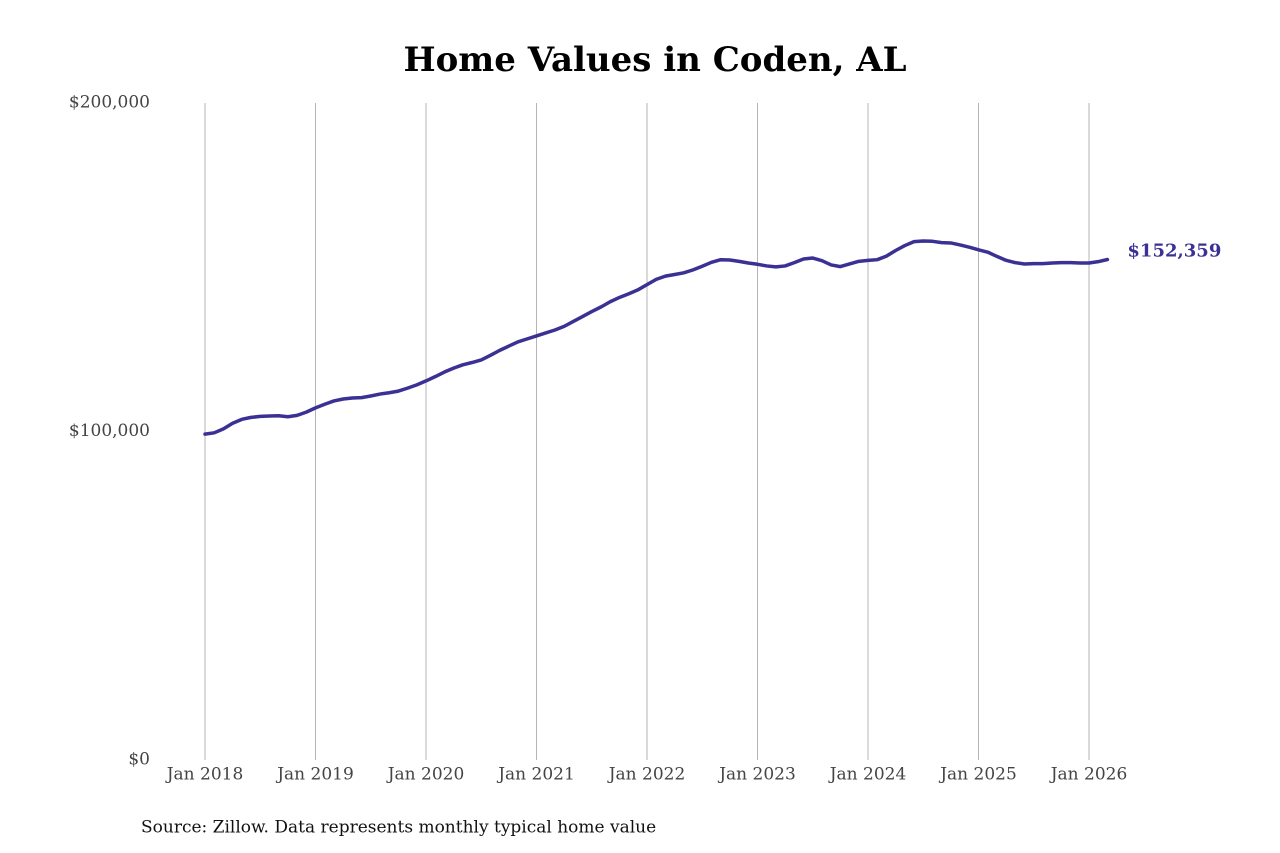 This screenshot has width=1280, height=853. Describe the element at coordinates (535, 775) in the screenshot. I see `x-tick-label: Jan 2021` at that location.